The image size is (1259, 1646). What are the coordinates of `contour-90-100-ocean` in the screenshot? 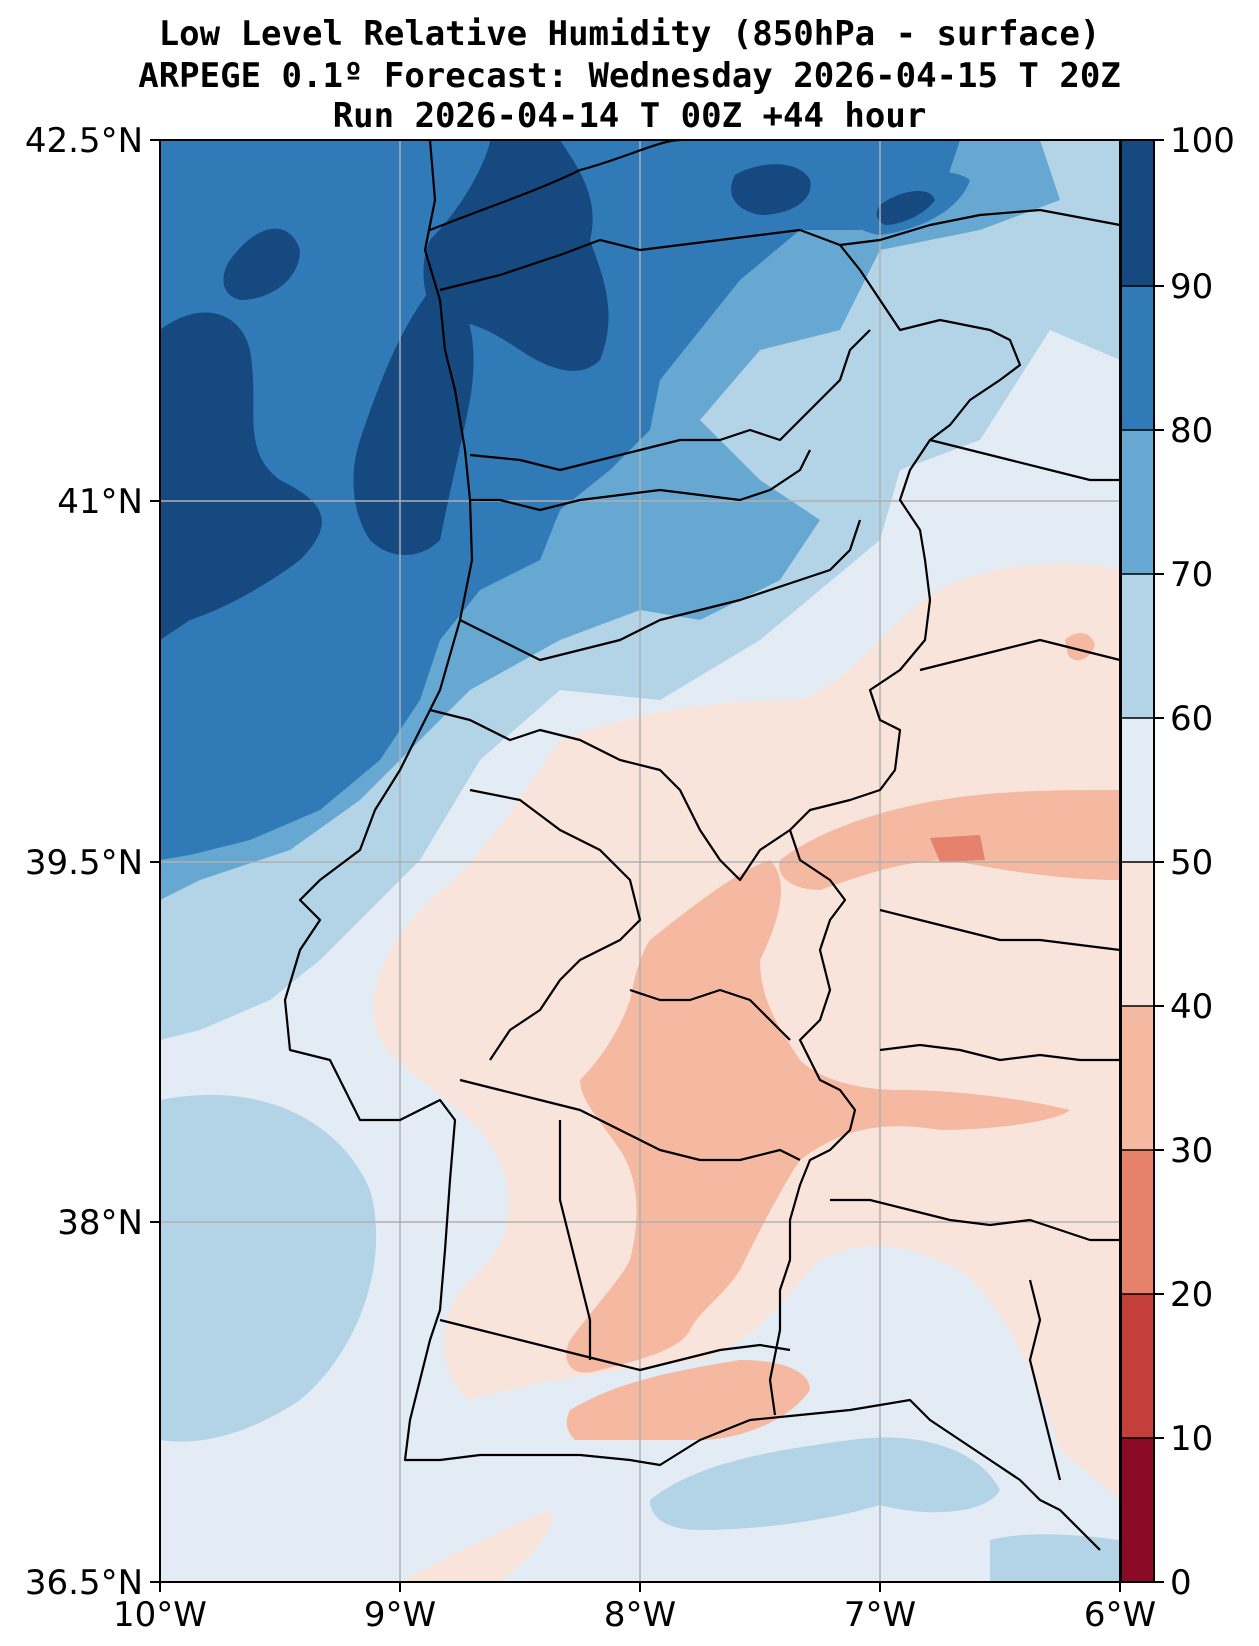 It's located at (241, 476).